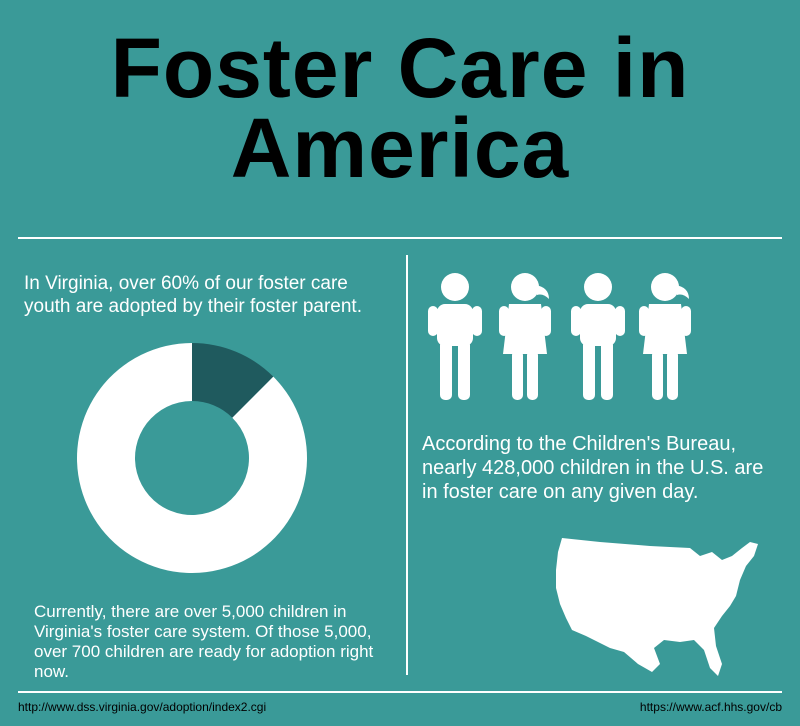 The width and height of the screenshot is (800, 726). What do you see at coordinates (559, 336) in the screenshot?
I see `people-icons` at bounding box center [559, 336].